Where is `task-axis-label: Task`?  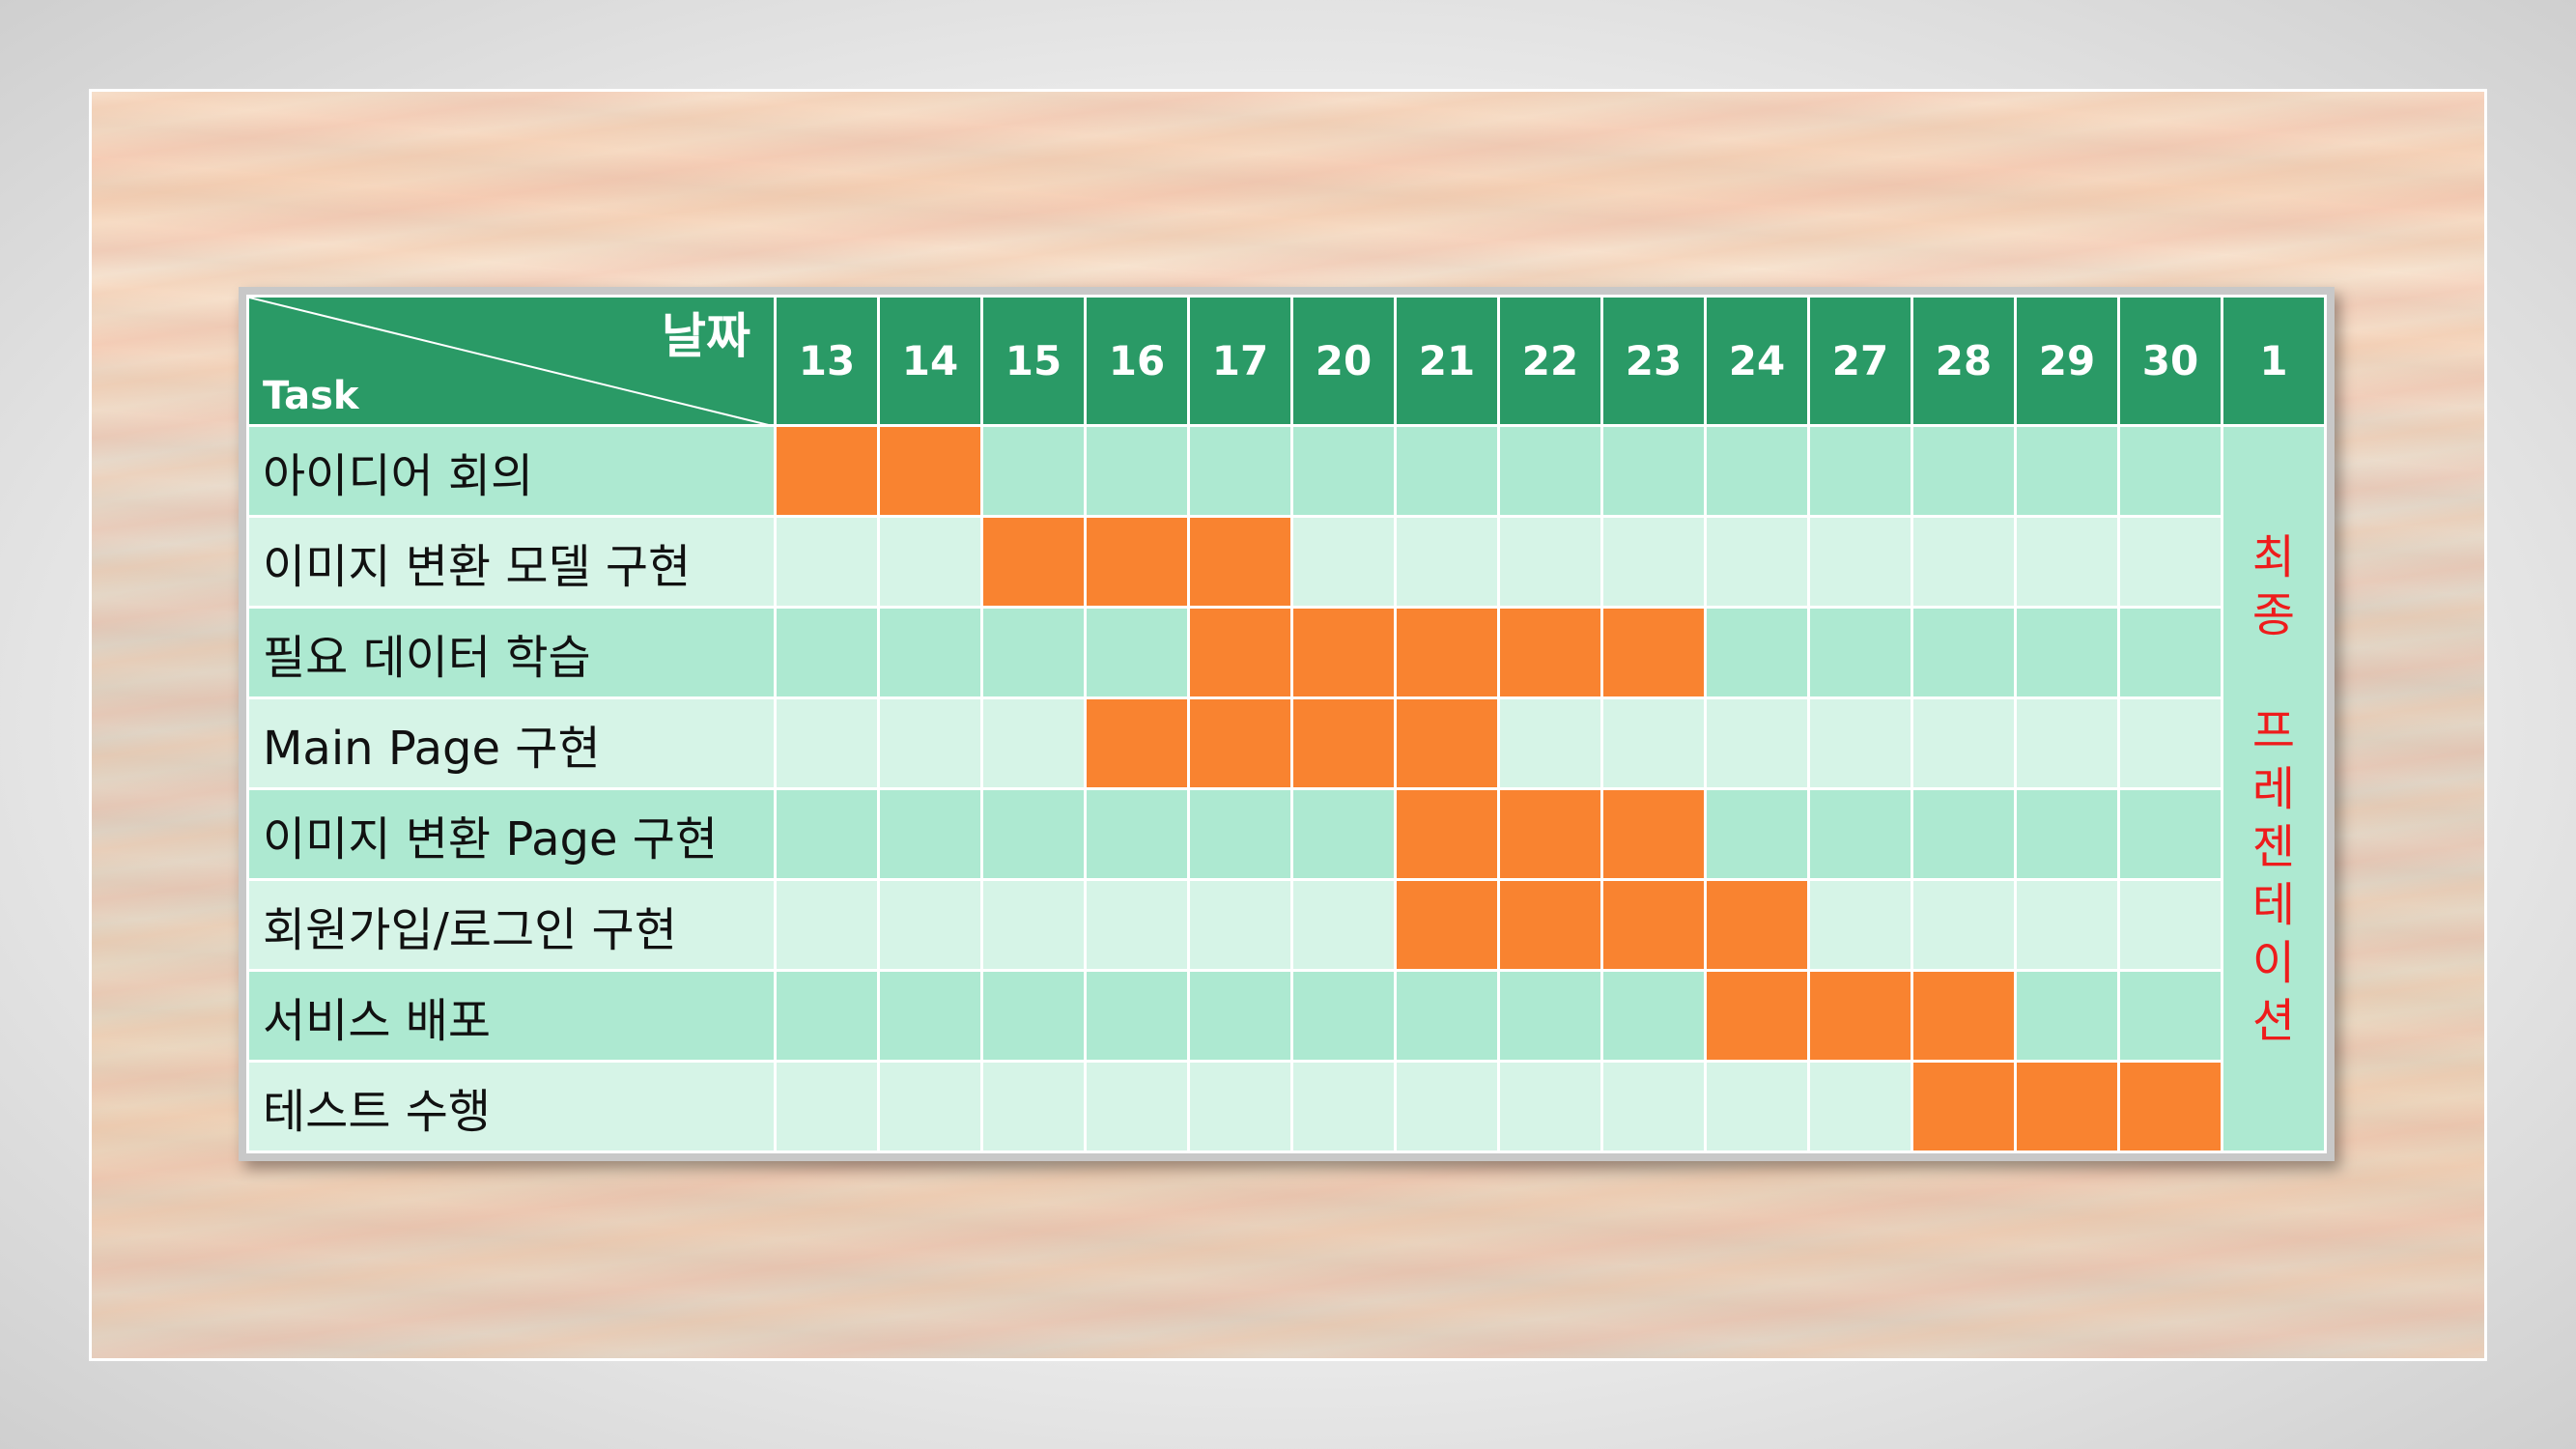 task-axis-label: Task is located at coordinates (311, 396).